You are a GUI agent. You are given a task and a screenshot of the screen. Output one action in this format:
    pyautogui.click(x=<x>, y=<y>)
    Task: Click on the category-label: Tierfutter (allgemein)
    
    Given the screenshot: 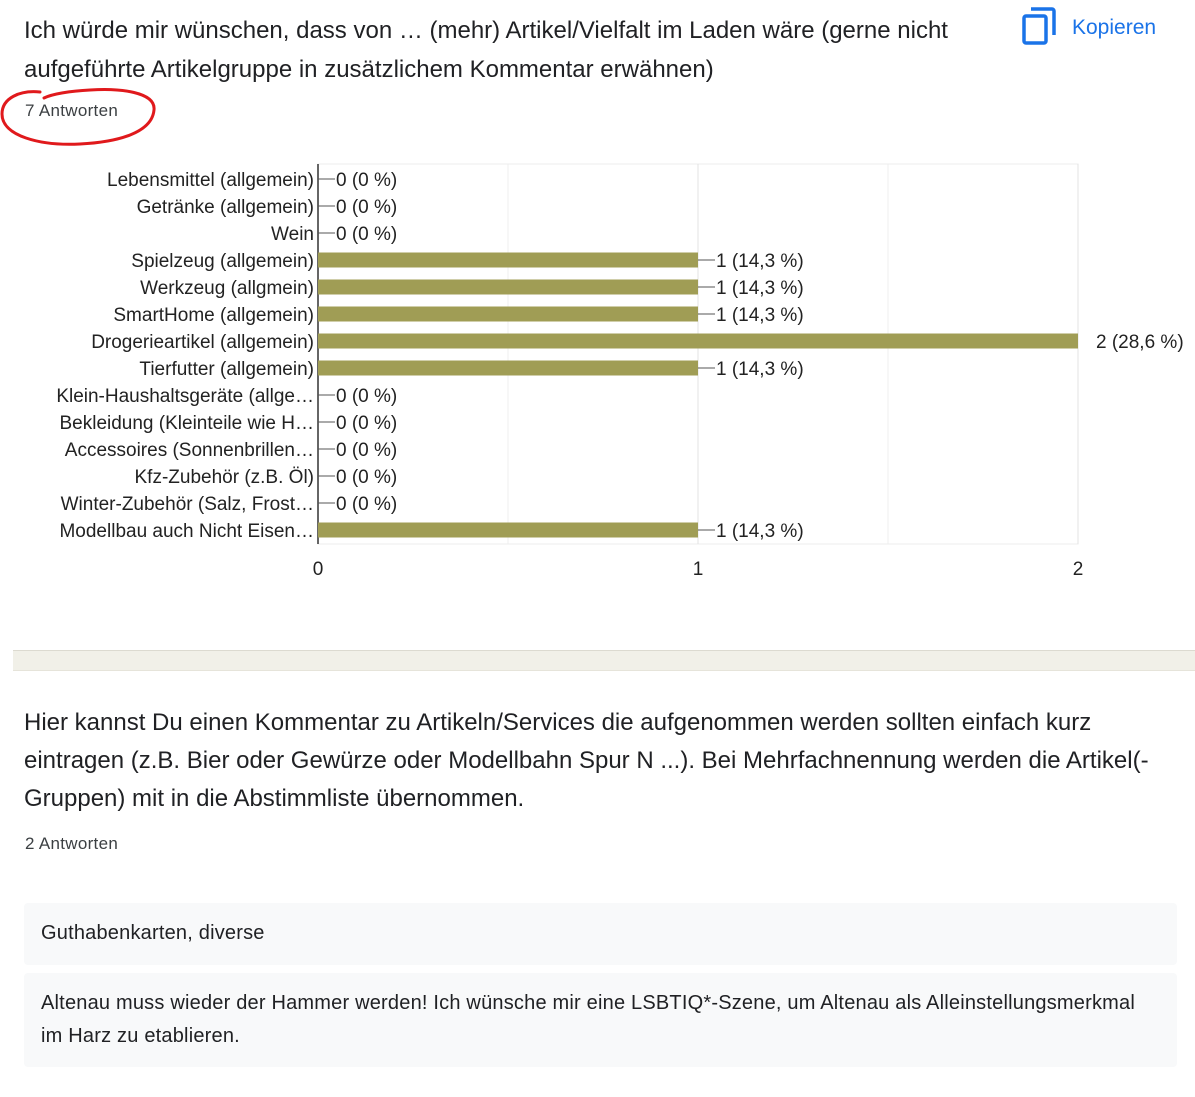 What is the action you would take?
    pyautogui.click(x=226, y=369)
    